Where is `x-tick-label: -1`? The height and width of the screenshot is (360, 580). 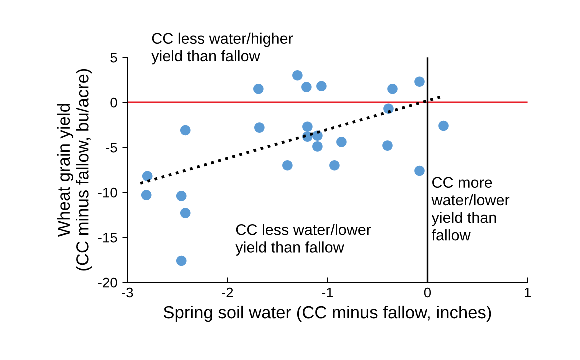
x-tick-label: -1 is located at coordinates (328, 293).